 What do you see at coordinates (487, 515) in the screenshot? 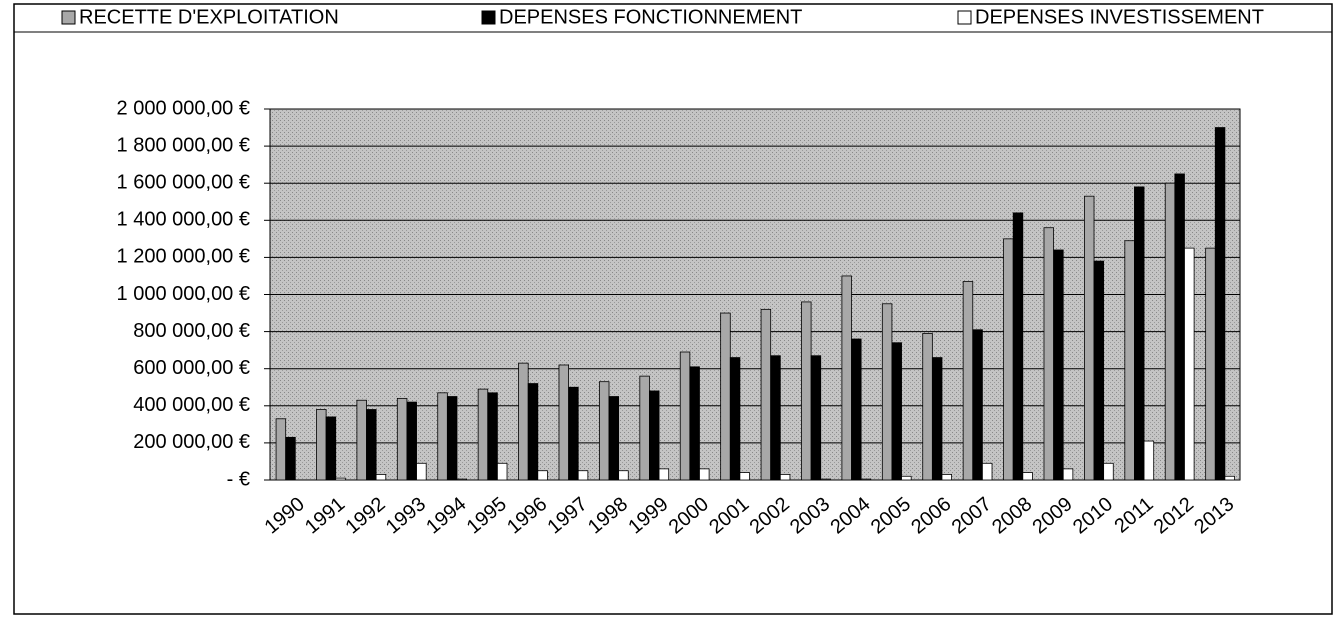
I see `x-tick-label: 1995` at bounding box center [487, 515].